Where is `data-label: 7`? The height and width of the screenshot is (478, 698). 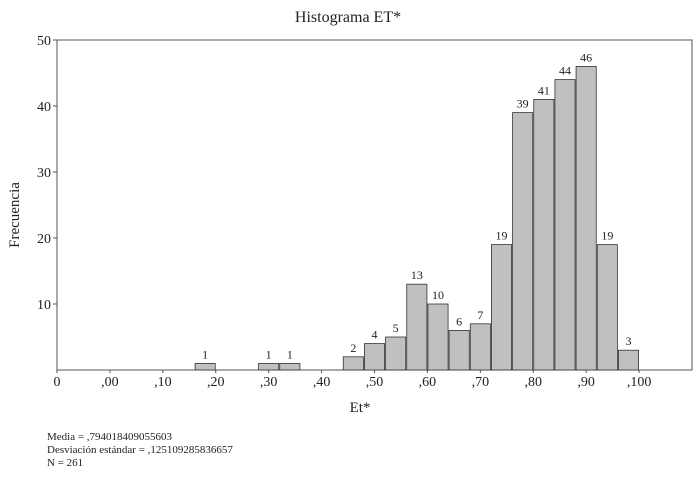
data-label: 7 is located at coordinates (480, 315).